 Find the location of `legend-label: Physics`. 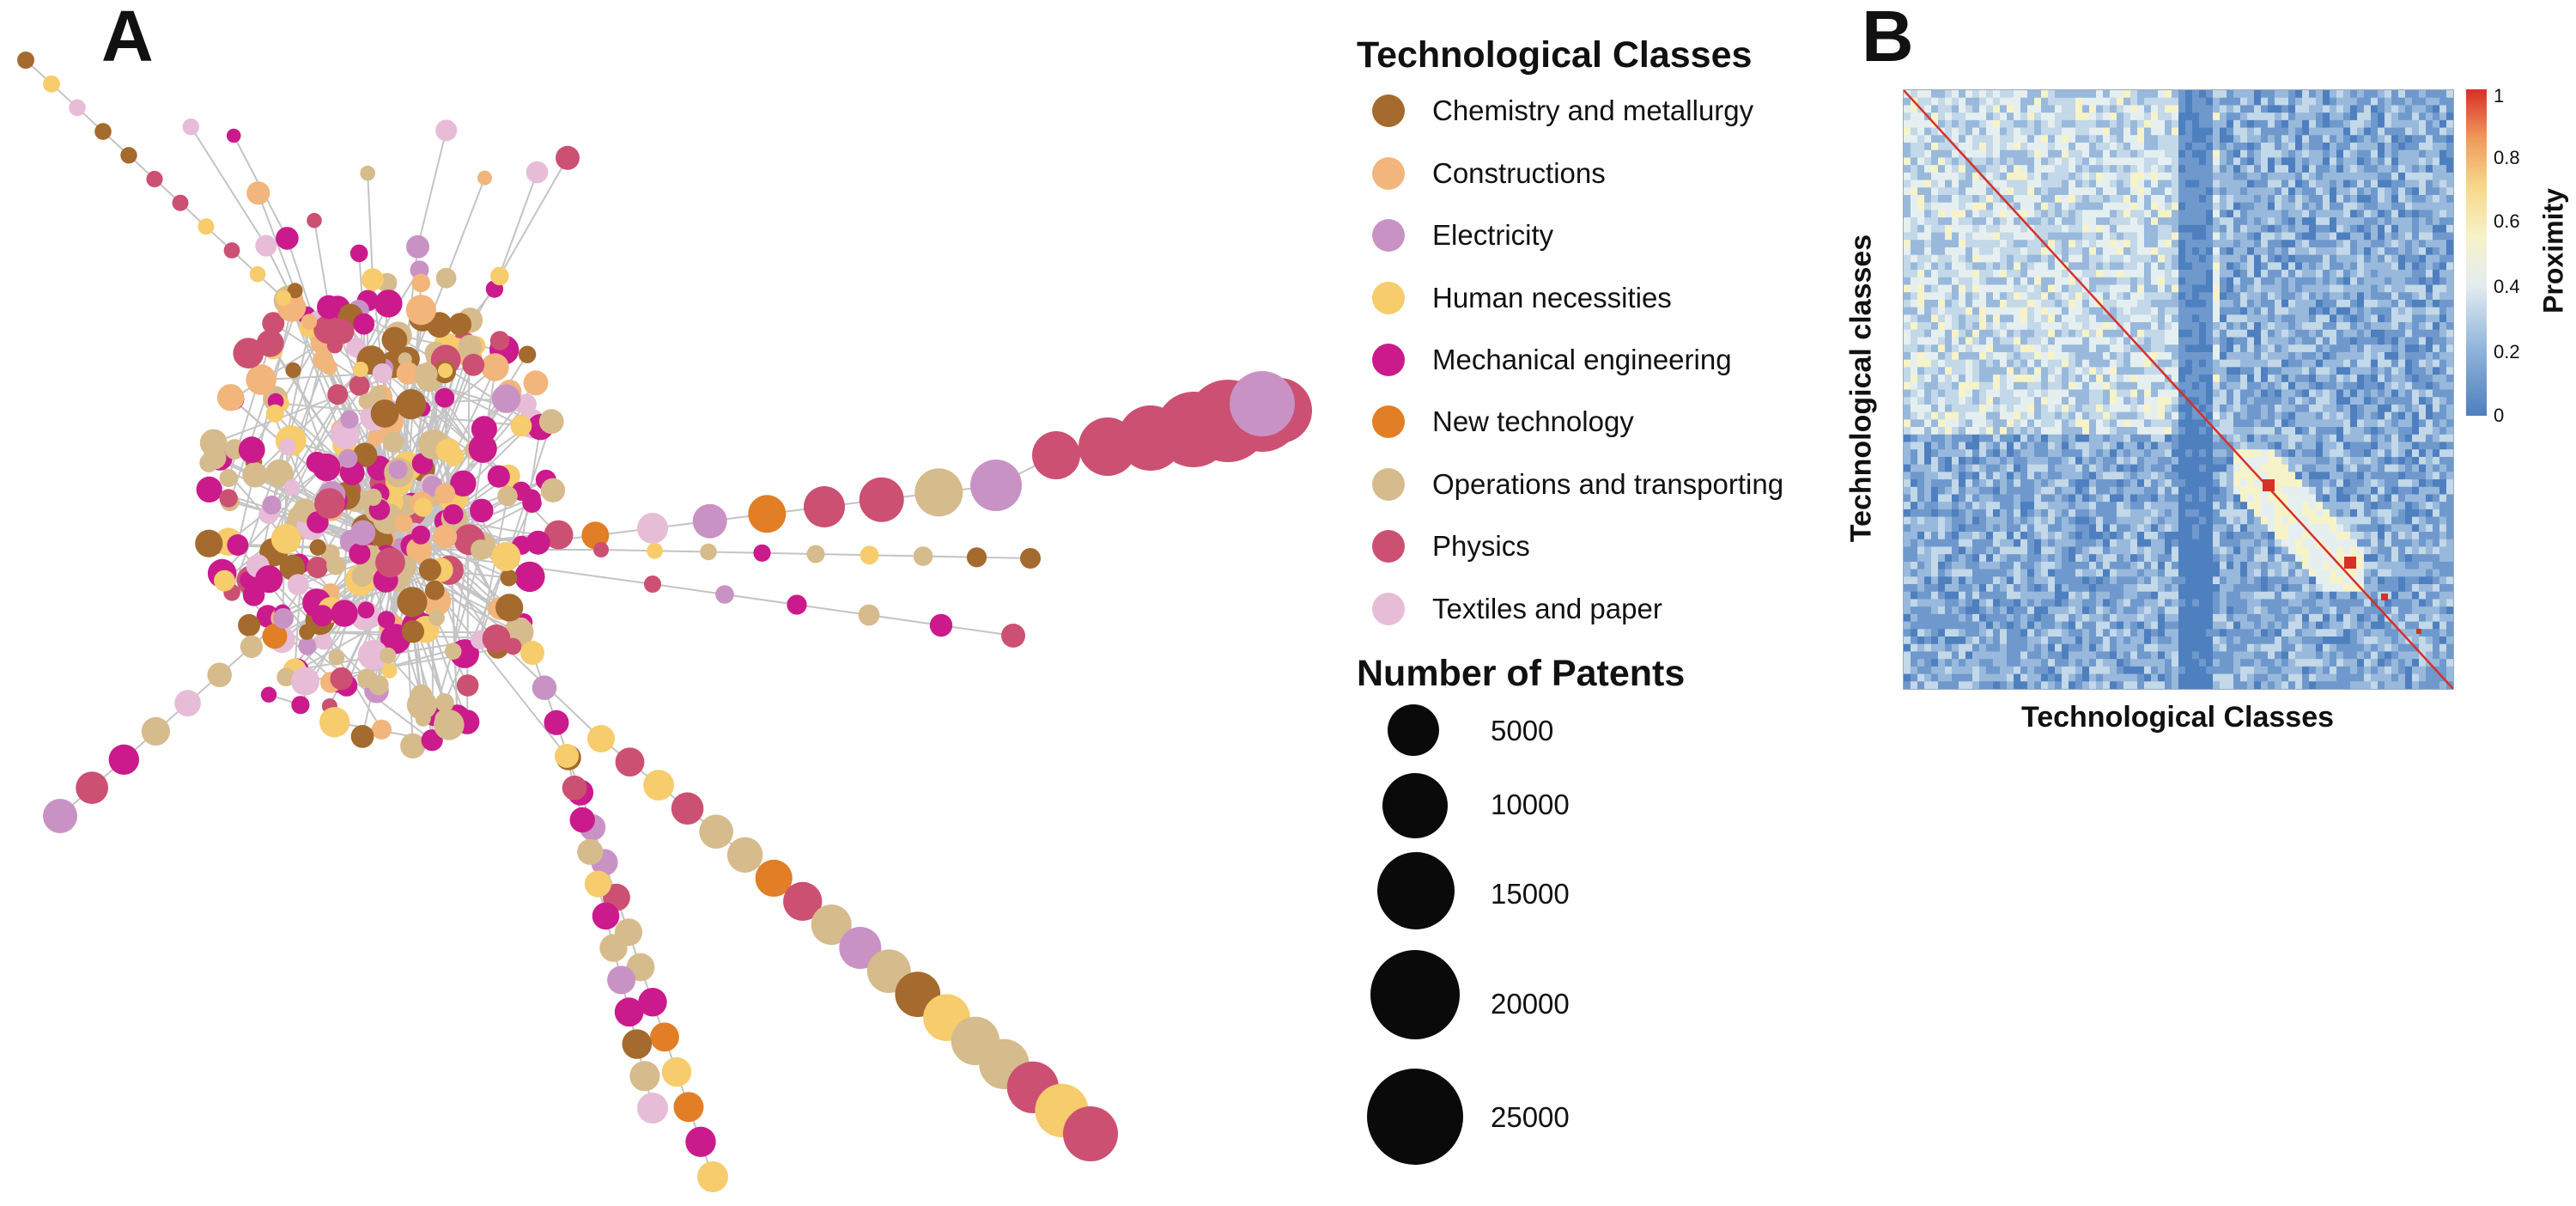

legend-label: Physics is located at coordinates (1481, 546).